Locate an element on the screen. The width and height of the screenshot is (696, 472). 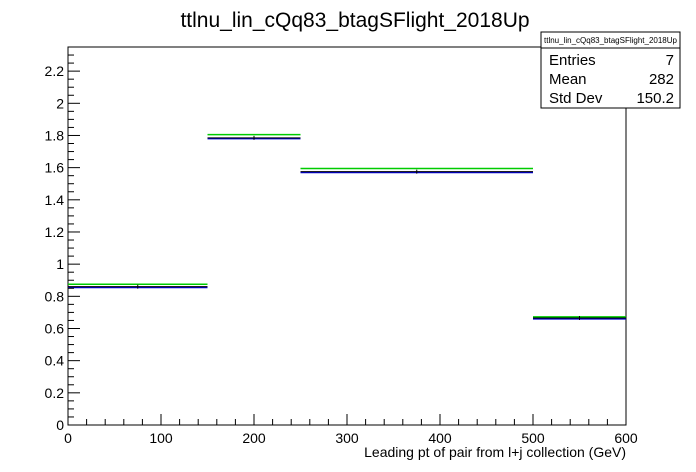
stddev-value: 150.2 is located at coordinates (655, 98).